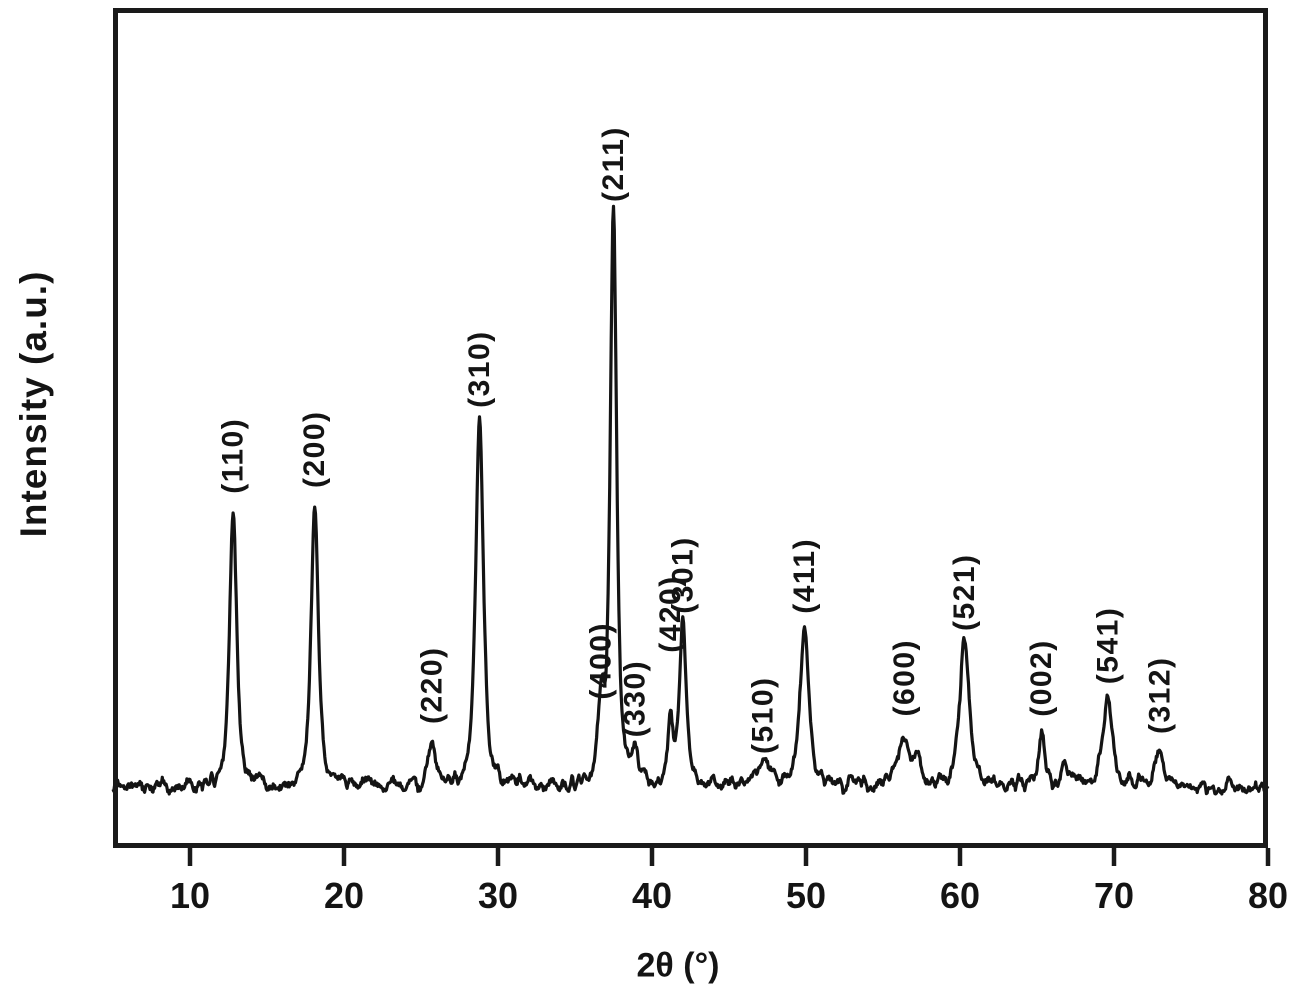 Image resolution: width=1291 pixels, height=994 pixels. What do you see at coordinates (1107, 646) in the screenshot?
I see `peak-label-541: (541)` at bounding box center [1107, 646].